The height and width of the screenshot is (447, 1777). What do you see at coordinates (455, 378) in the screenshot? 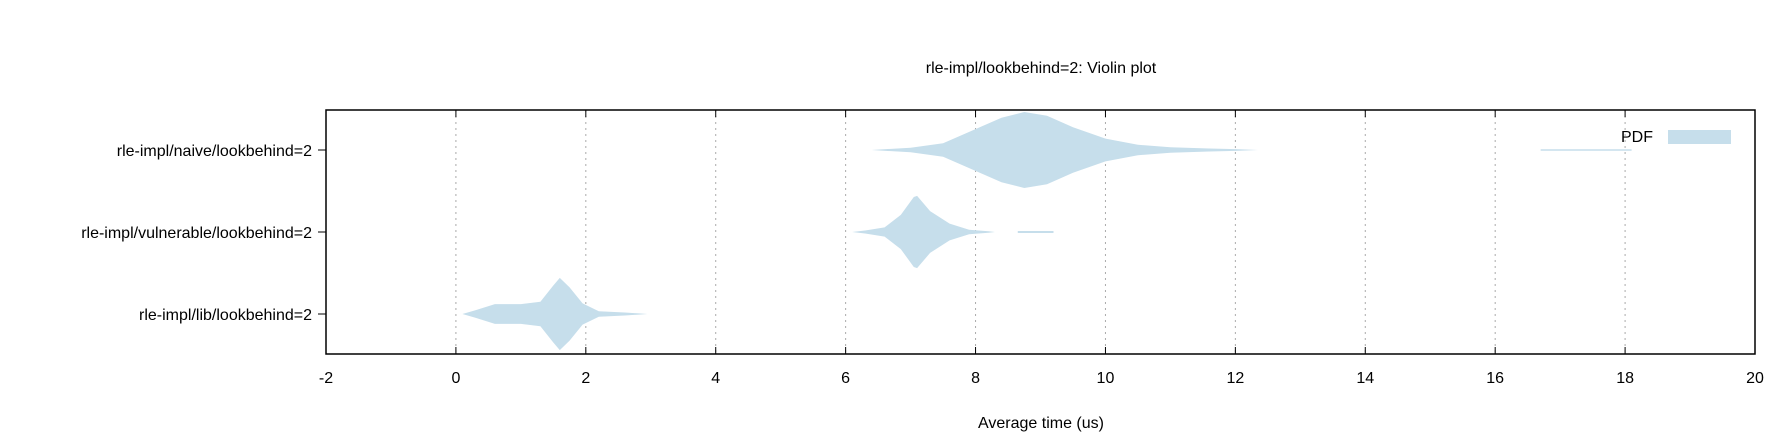
I see `x-tick-label: 0` at bounding box center [455, 378].